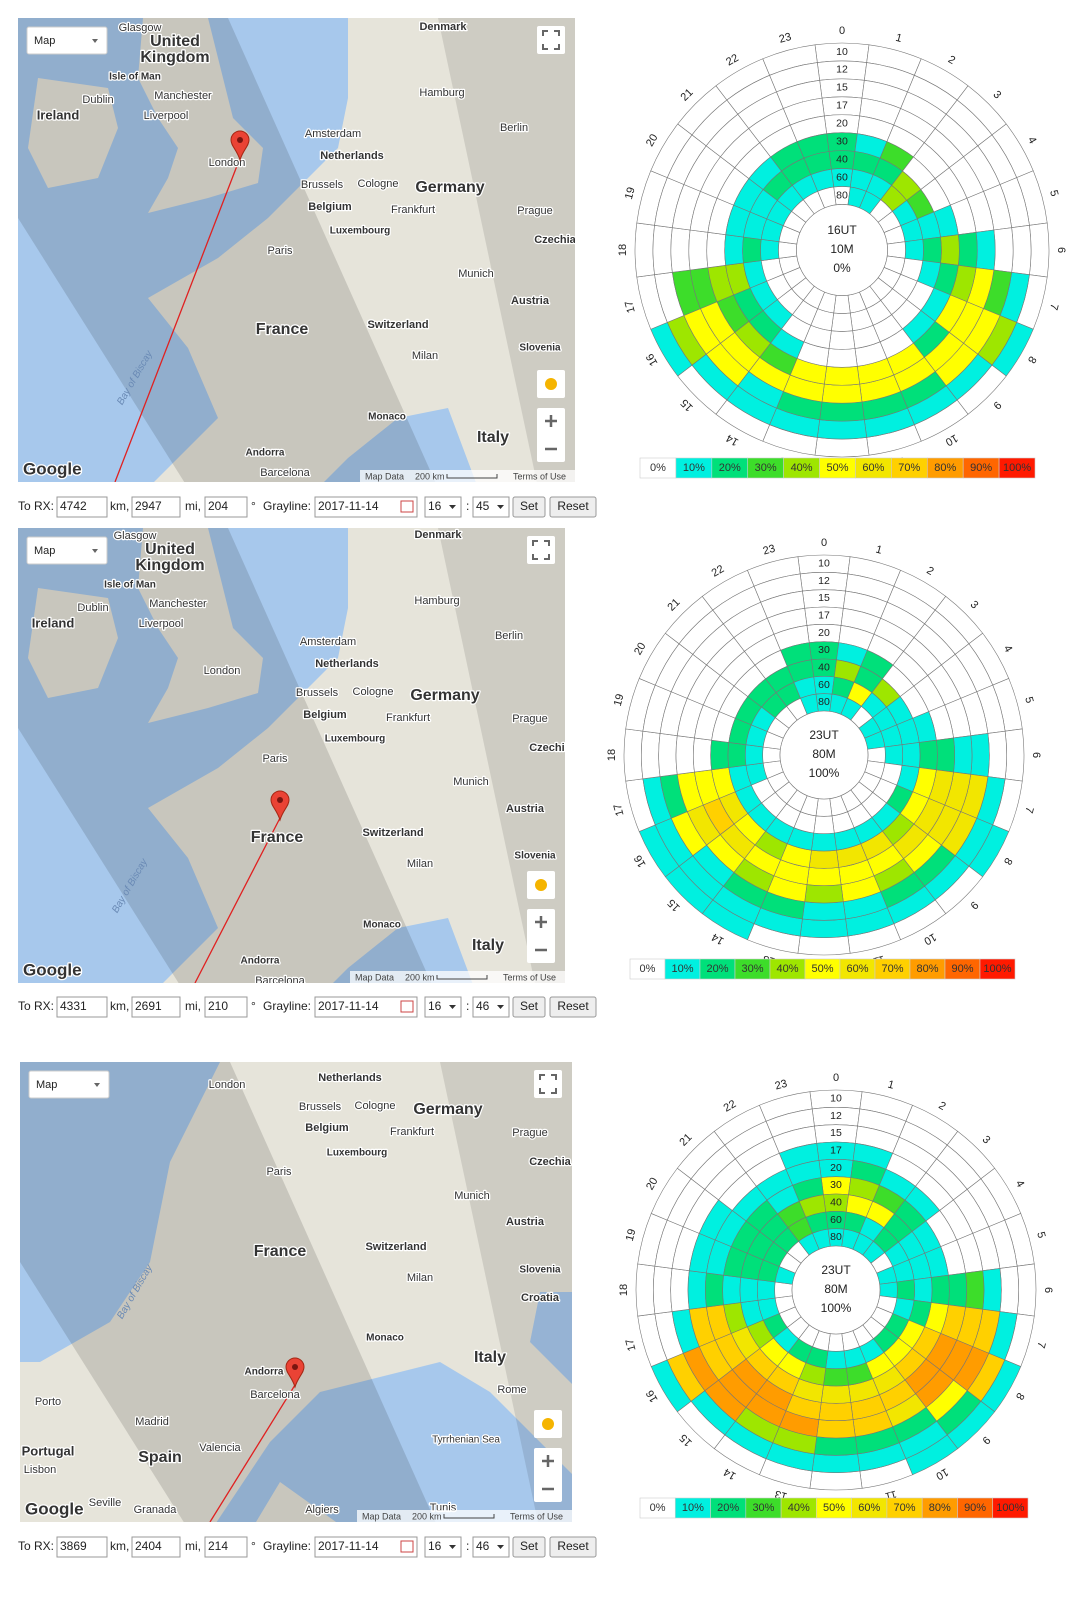 The height and width of the screenshot is (1610, 1075). Describe the element at coordinates (619, 809) in the screenshot. I see `hour-label: 17` at that location.